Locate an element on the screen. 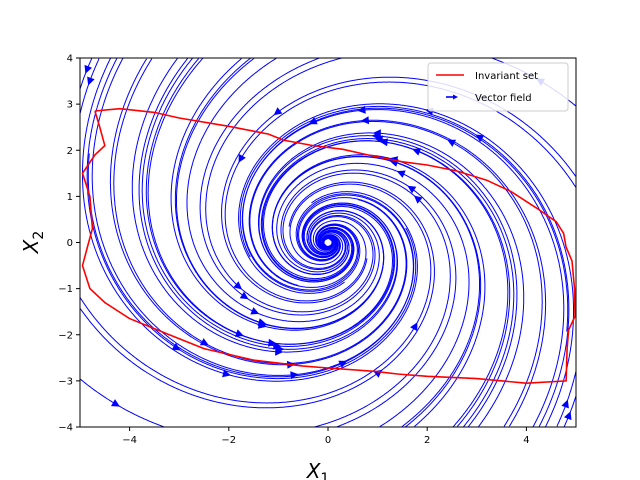 The height and width of the screenshot is (480, 640). legend-vector-field-swatch is located at coordinates (452, 97).